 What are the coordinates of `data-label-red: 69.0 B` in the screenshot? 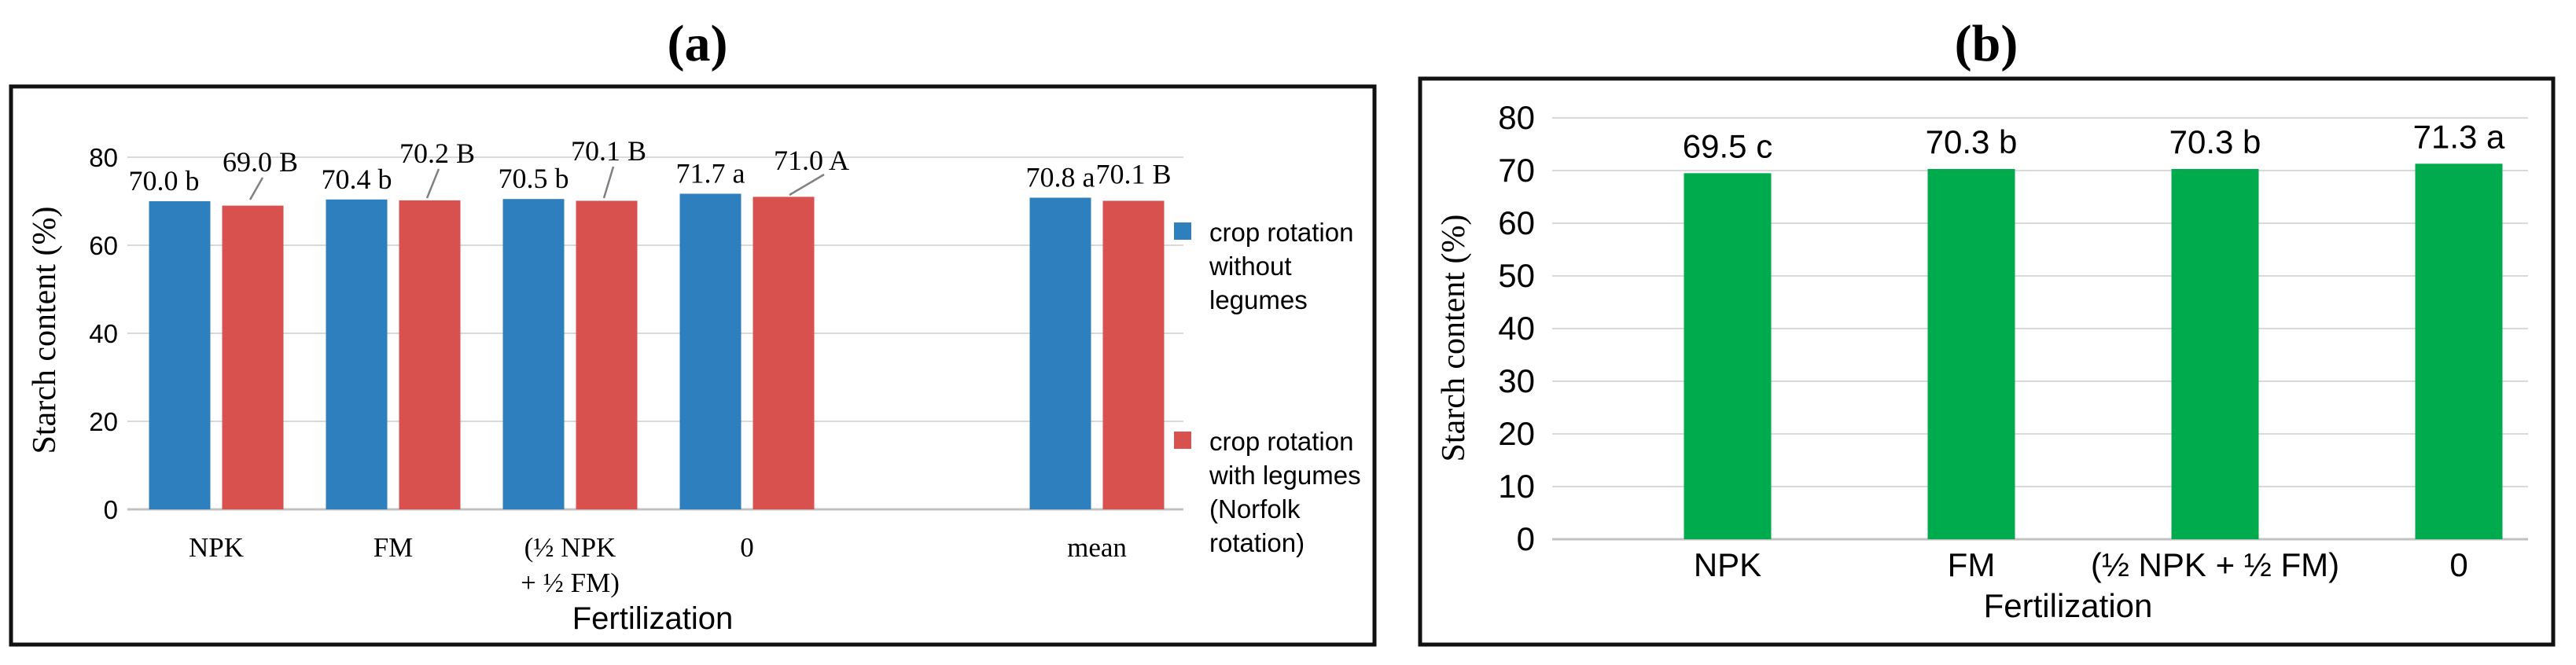 It's located at (260, 162).